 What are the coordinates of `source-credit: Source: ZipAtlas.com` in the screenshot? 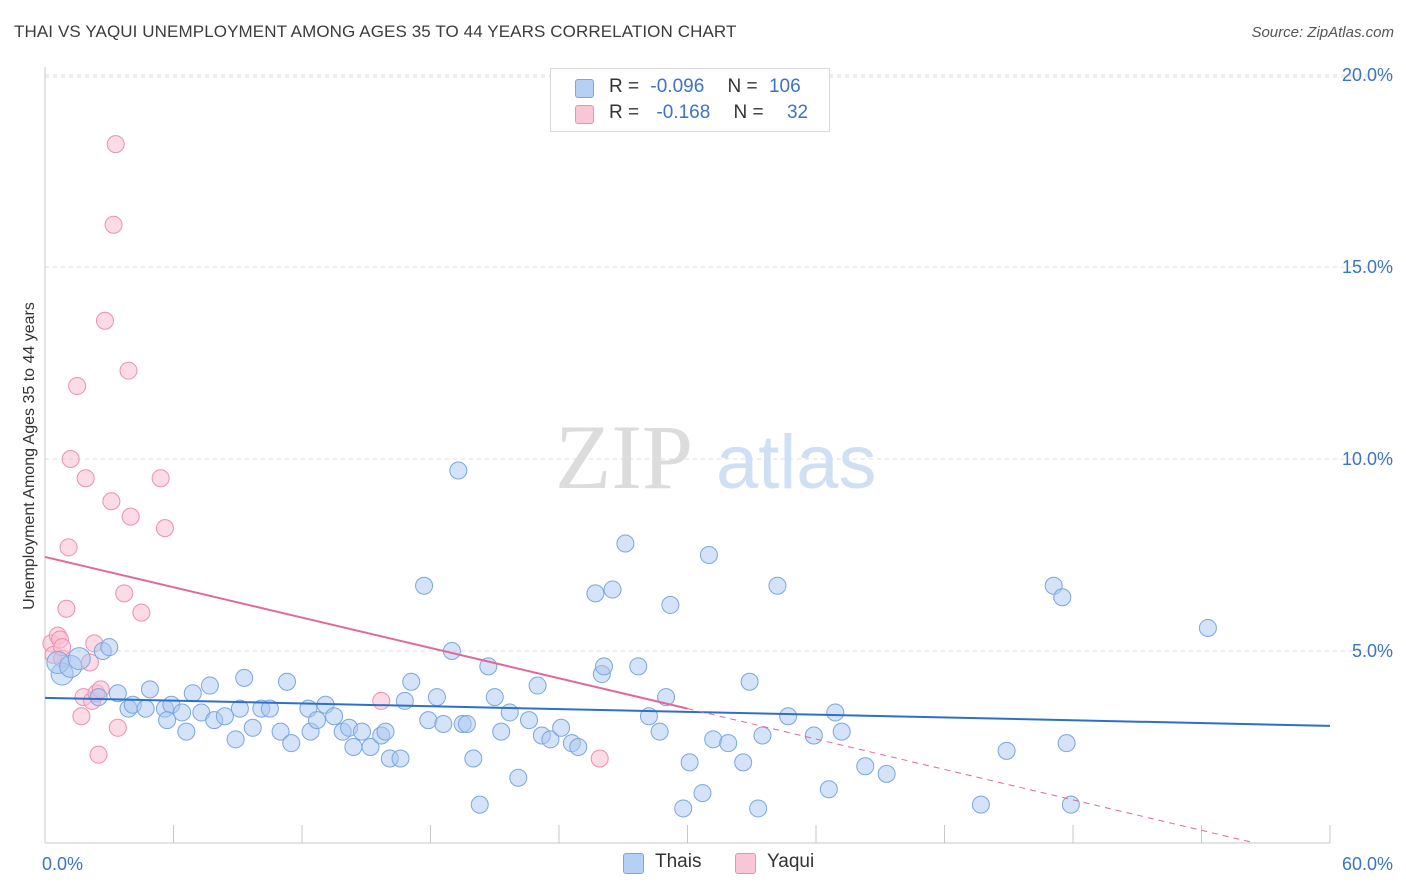 It's located at (1322, 32).